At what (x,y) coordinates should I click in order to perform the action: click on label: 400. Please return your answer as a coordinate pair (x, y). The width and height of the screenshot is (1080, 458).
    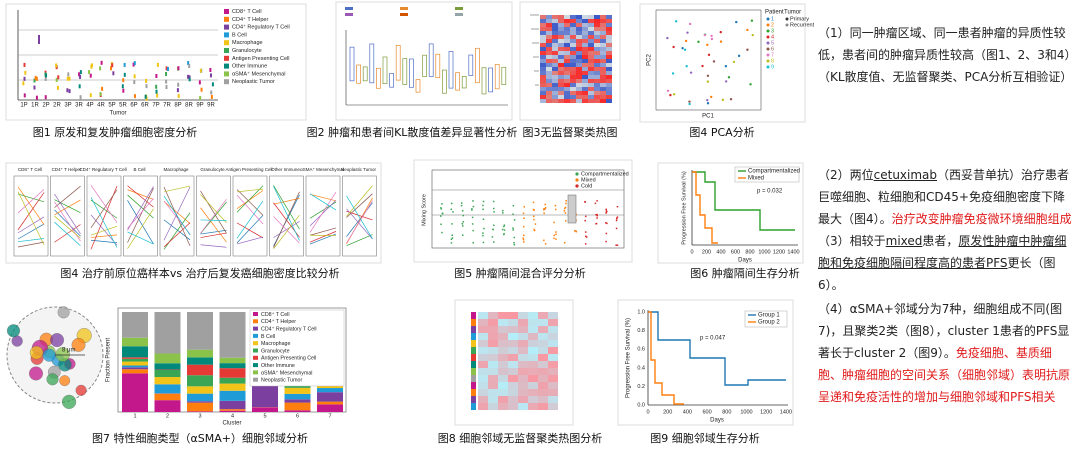
    Looking at the image, I should click on (687, 412).